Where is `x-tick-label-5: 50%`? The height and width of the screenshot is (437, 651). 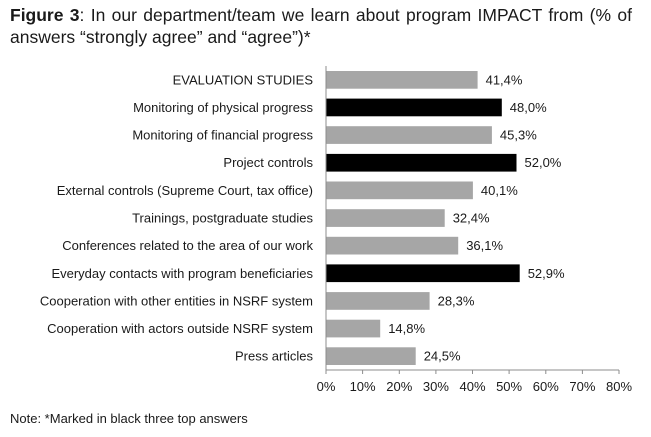
x-tick-label-5: 50% is located at coordinates (509, 386).